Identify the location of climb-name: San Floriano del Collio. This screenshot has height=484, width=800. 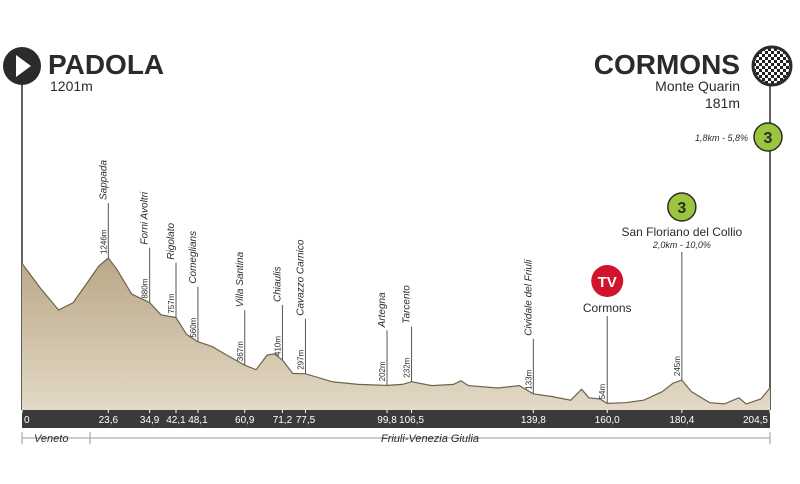
(681, 232).